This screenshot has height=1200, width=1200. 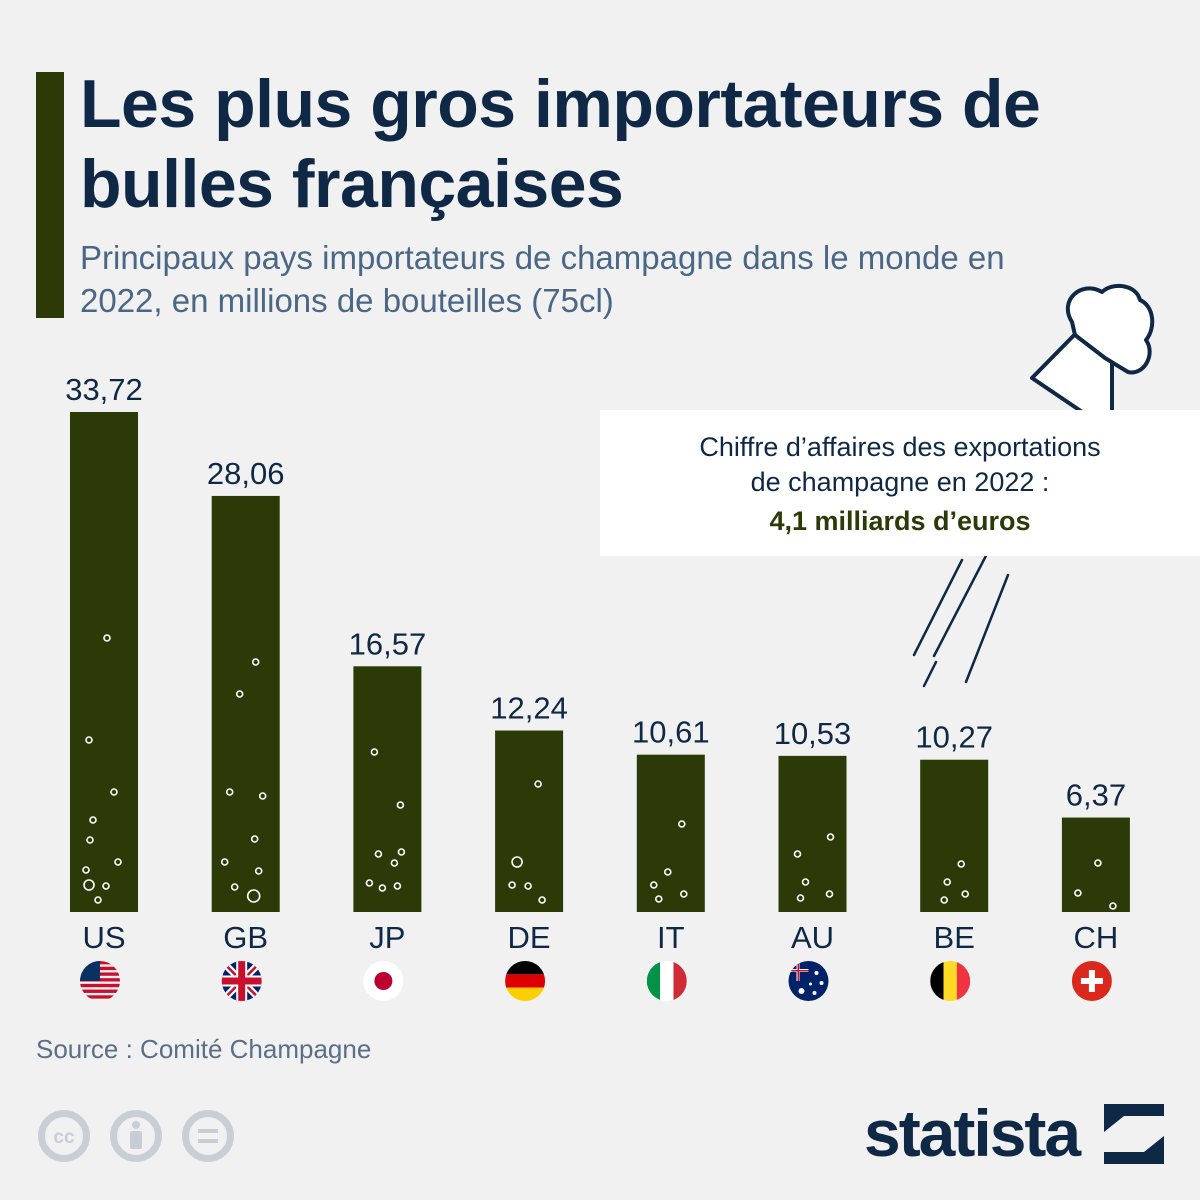 What do you see at coordinates (529, 821) in the screenshot?
I see `bar-de` at bounding box center [529, 821].